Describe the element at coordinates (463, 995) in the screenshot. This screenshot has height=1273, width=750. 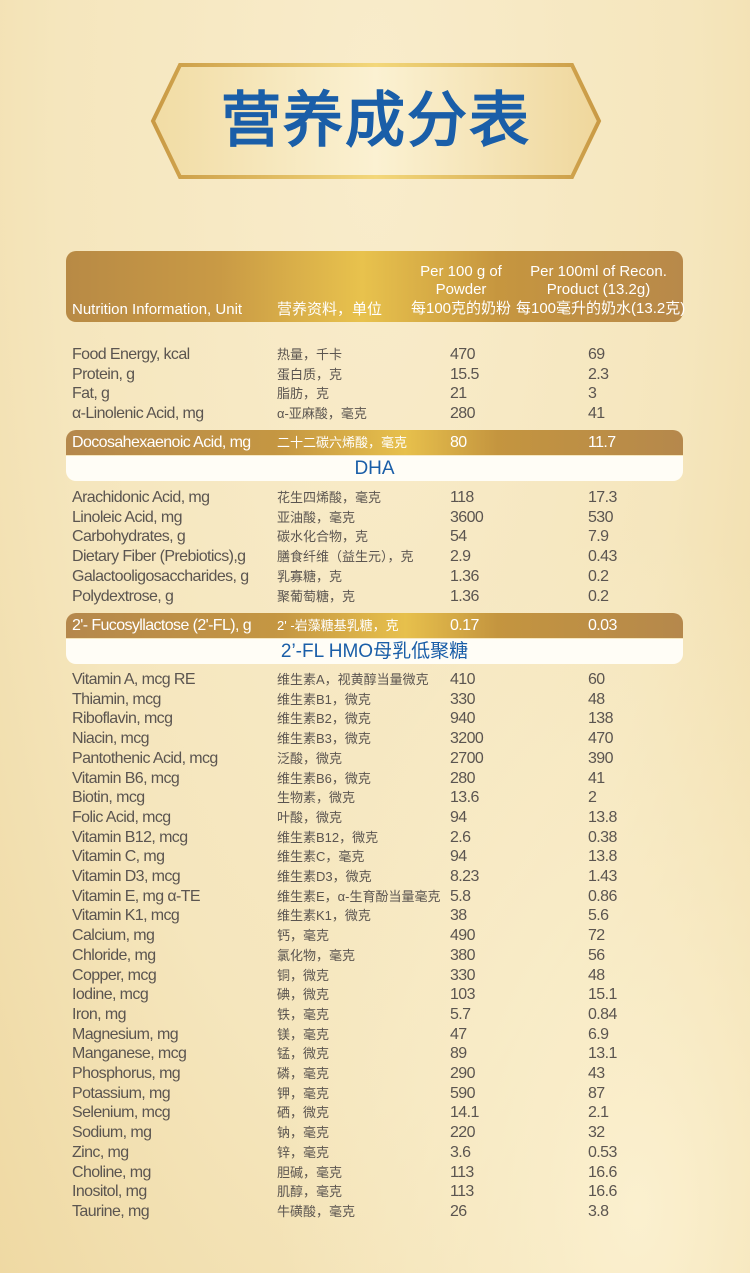
I see `value-per-100g: 103` at that location.